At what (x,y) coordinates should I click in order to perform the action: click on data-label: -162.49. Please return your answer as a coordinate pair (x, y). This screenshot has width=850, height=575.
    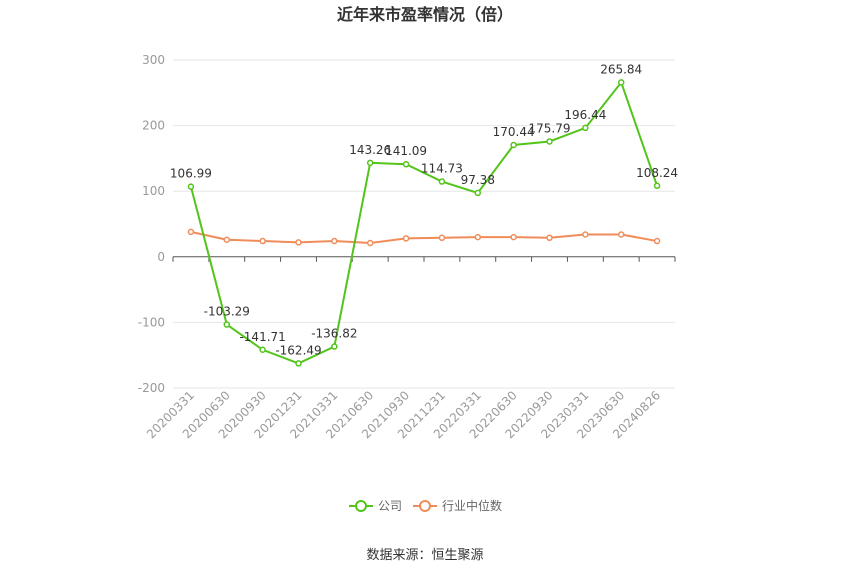
    Looking at the image, I should click on (298, 350).